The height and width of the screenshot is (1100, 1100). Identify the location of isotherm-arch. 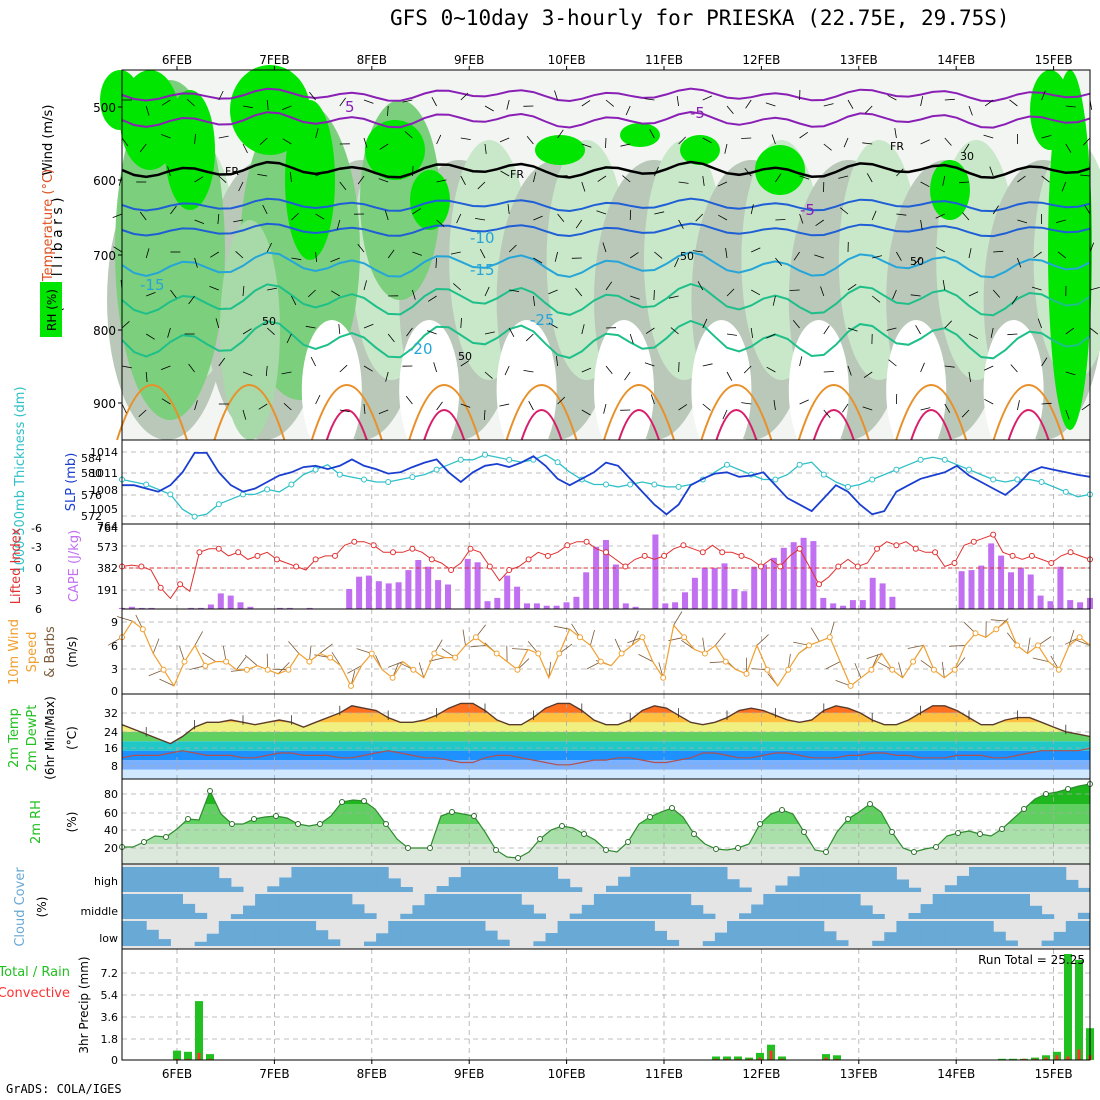
(1028, 412).